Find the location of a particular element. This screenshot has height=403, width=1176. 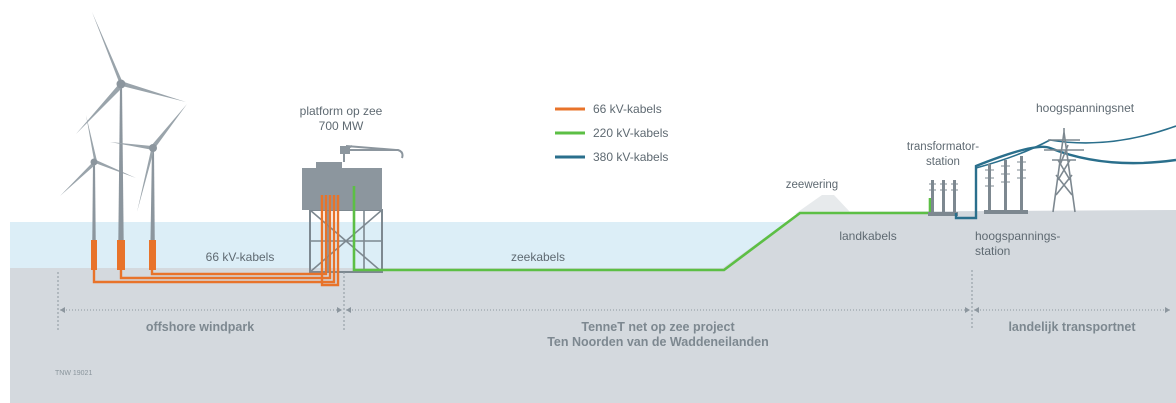

transformer-insulator-details is located at coordinates (943, 187).